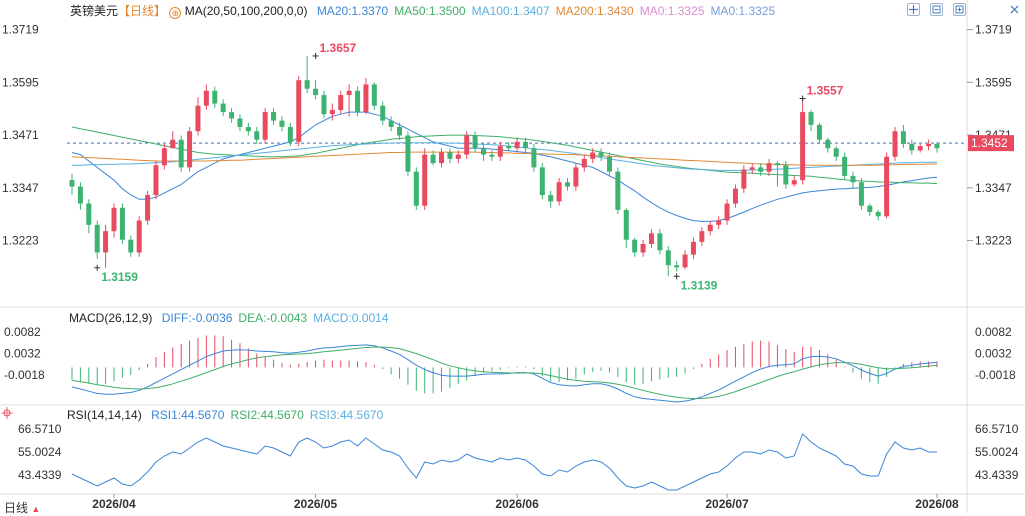 This screenshot has width=1025, height=516. What do you see at coordinates (104, 415) in the screenshot?
I see `rsi-label: RSI(14,14,14)` at bounding box center [104, 415].